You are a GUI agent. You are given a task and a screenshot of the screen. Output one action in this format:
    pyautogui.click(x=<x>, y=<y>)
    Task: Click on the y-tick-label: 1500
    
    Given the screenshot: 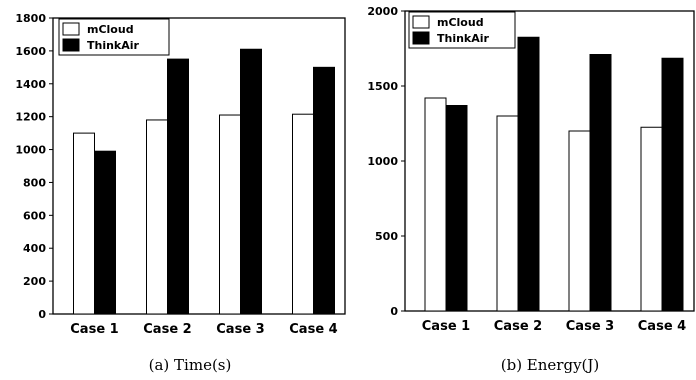 What is the action you would take?
    pyautogui.click(x=382, y=86)
    